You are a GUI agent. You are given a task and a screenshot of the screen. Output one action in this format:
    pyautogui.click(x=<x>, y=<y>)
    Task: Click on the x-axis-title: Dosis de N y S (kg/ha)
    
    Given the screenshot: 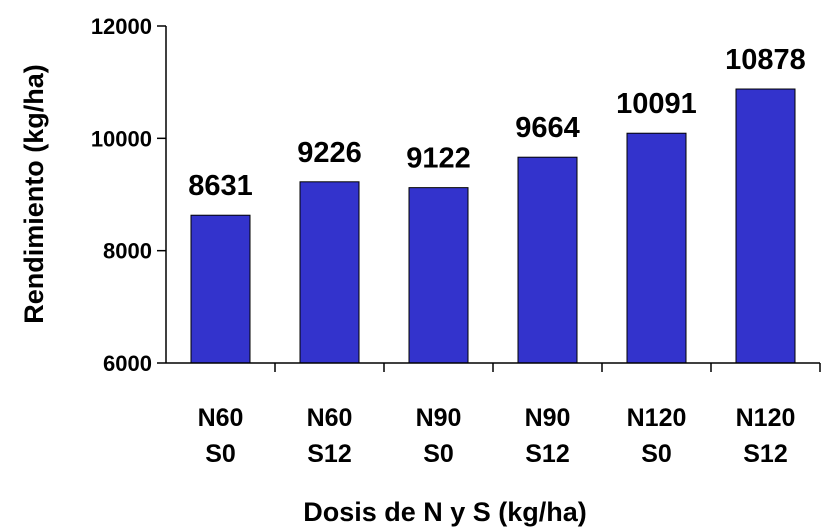 What is the action you would take?
    pyautogui.click(x=445, y=512)
    